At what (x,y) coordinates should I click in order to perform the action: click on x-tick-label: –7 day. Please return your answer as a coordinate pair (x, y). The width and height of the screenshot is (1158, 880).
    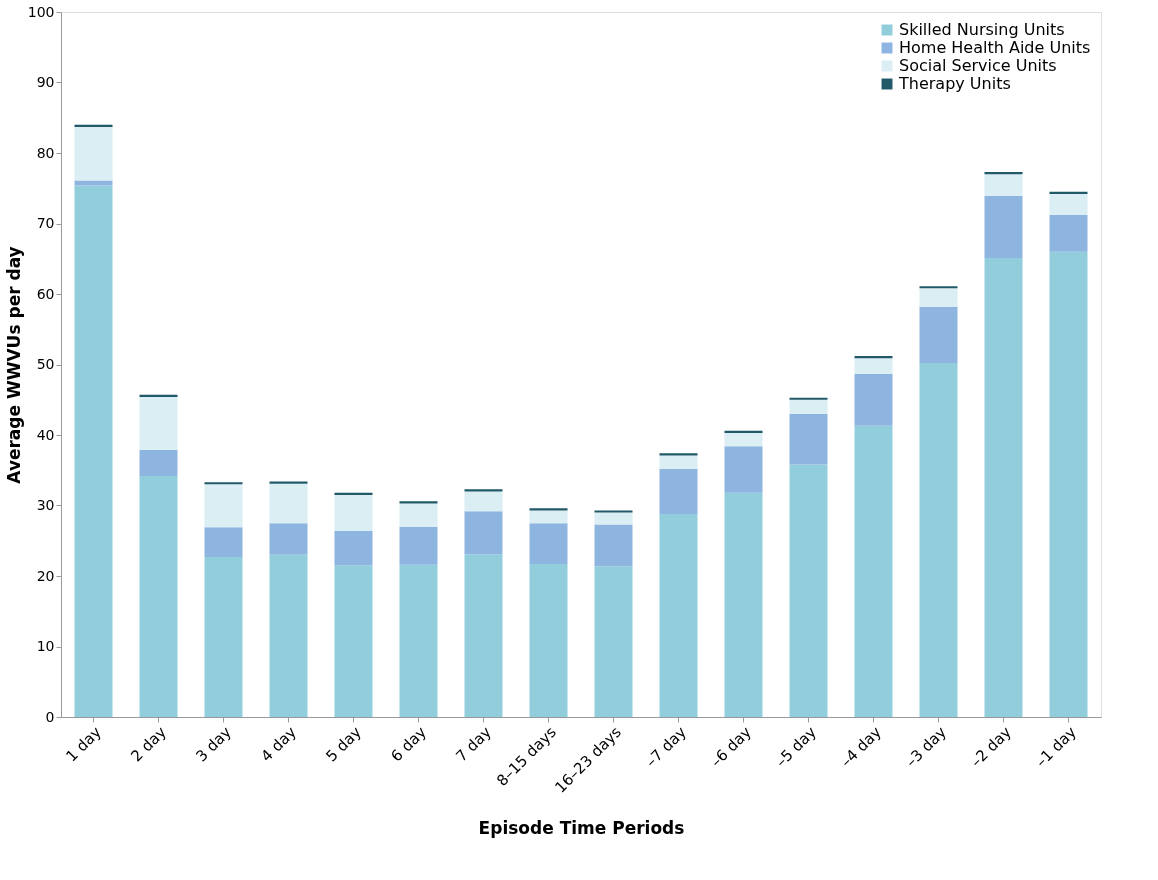
    Looking at the image, I should click on (666, 747).